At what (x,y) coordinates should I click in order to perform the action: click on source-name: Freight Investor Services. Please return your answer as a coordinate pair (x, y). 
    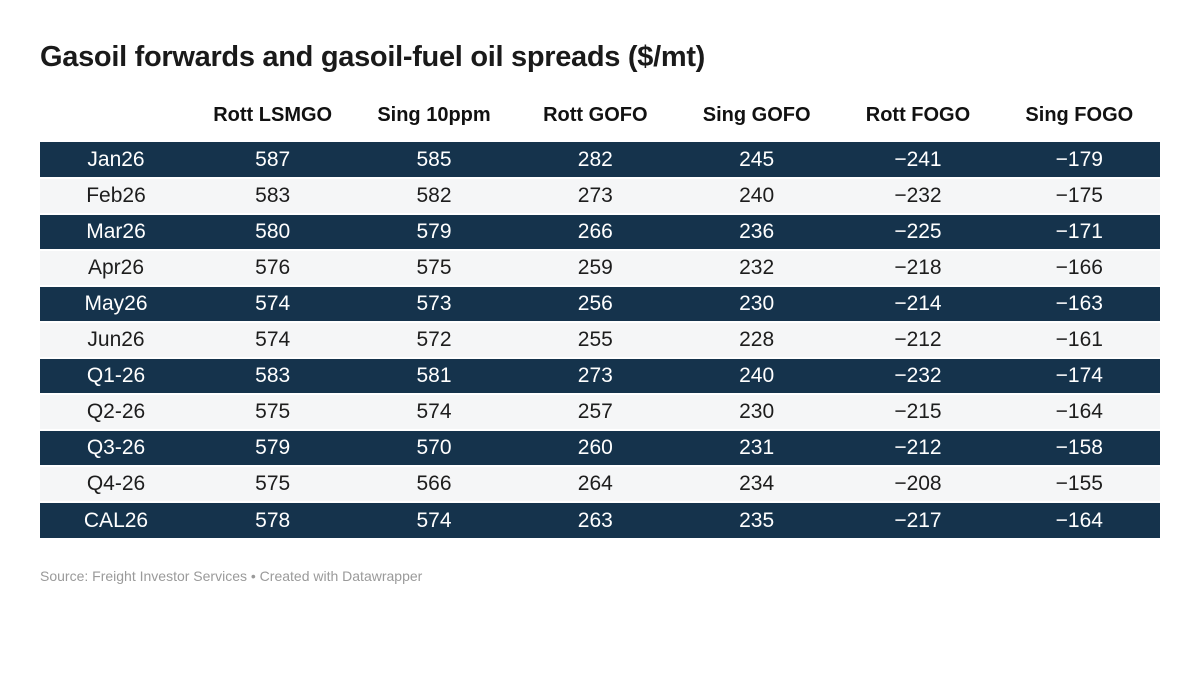
    Looking at the image, I should click on (169, 576).